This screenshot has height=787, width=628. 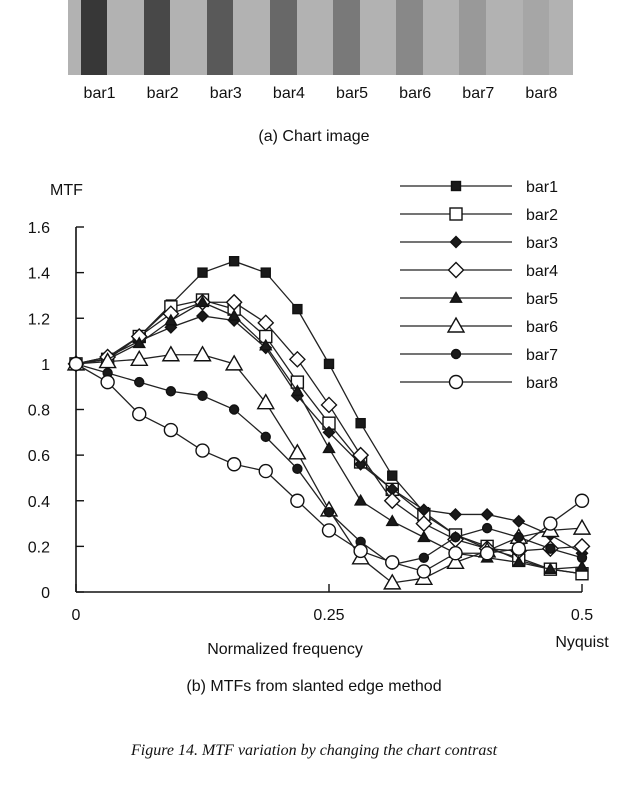 I want to click on y-axis-label: MTF, so click(x=66, y=190).